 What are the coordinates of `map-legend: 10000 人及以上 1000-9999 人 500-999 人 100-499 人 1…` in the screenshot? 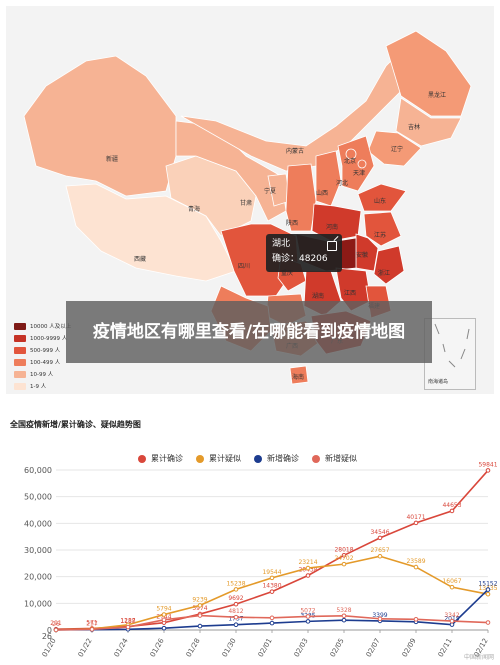 It's located at (42, 356).